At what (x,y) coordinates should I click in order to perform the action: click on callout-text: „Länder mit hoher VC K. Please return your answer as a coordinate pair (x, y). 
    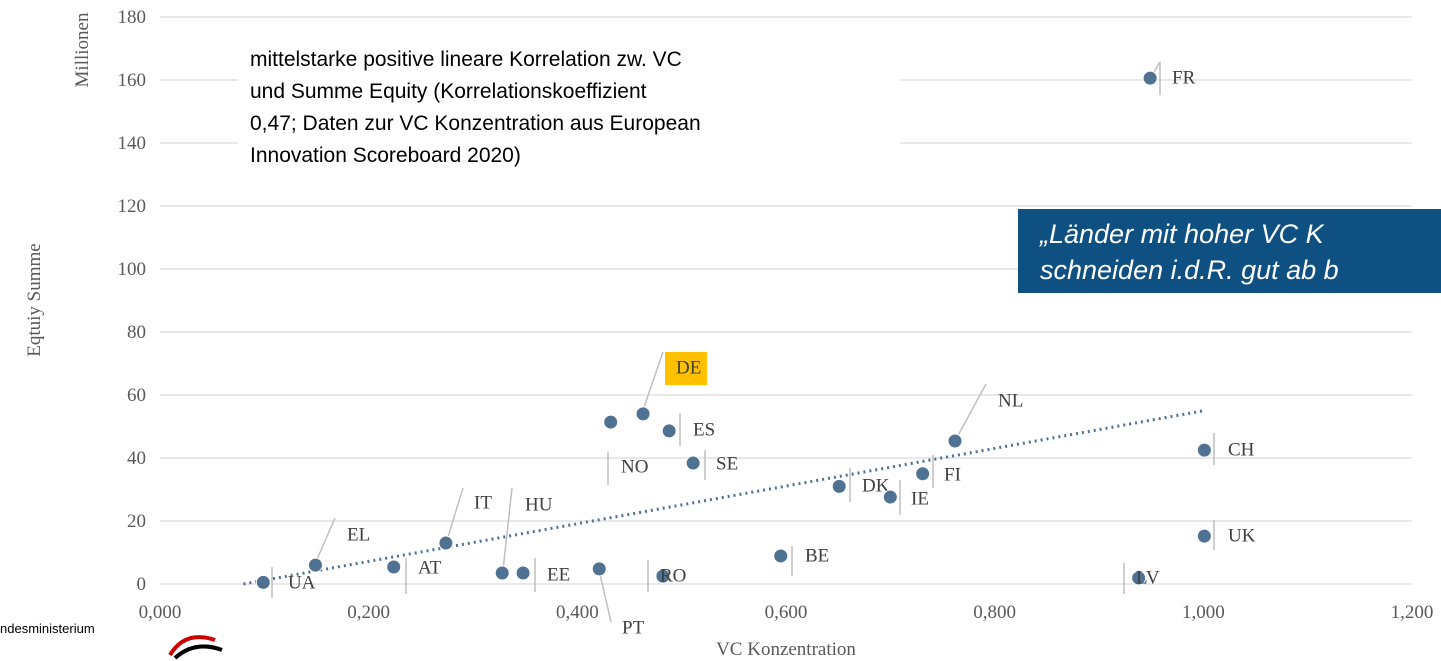
    Looking at the image, I should click on (1182, 234).